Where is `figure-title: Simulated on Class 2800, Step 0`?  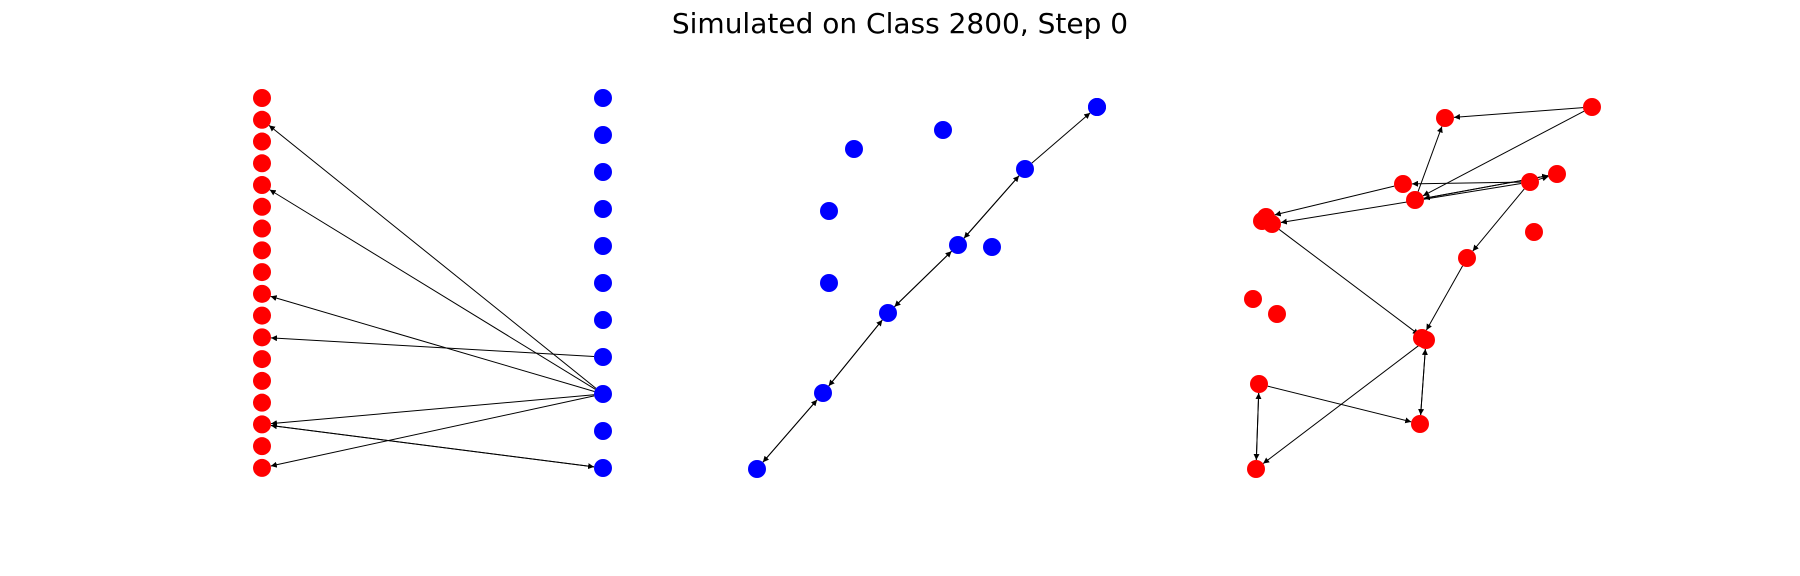
figure-title: Simulated on Class 2800, Step 0 is located at coordinates (900, 23).